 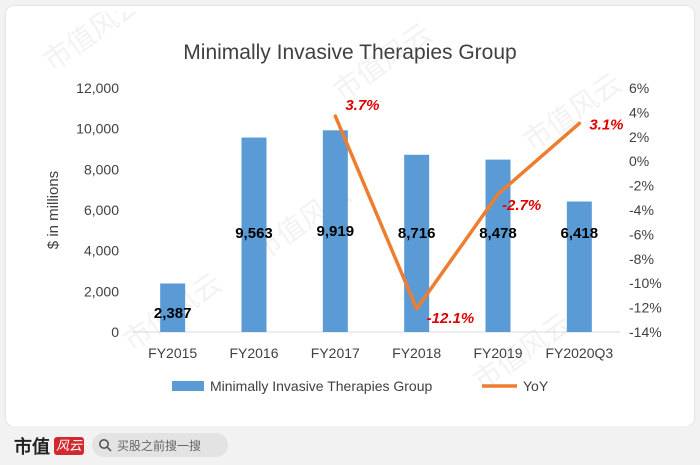 What do you see at coordinates (451, 318) in the screenshot?
I see `line-data-label: -12.1%` at bounding box center [451, 318].